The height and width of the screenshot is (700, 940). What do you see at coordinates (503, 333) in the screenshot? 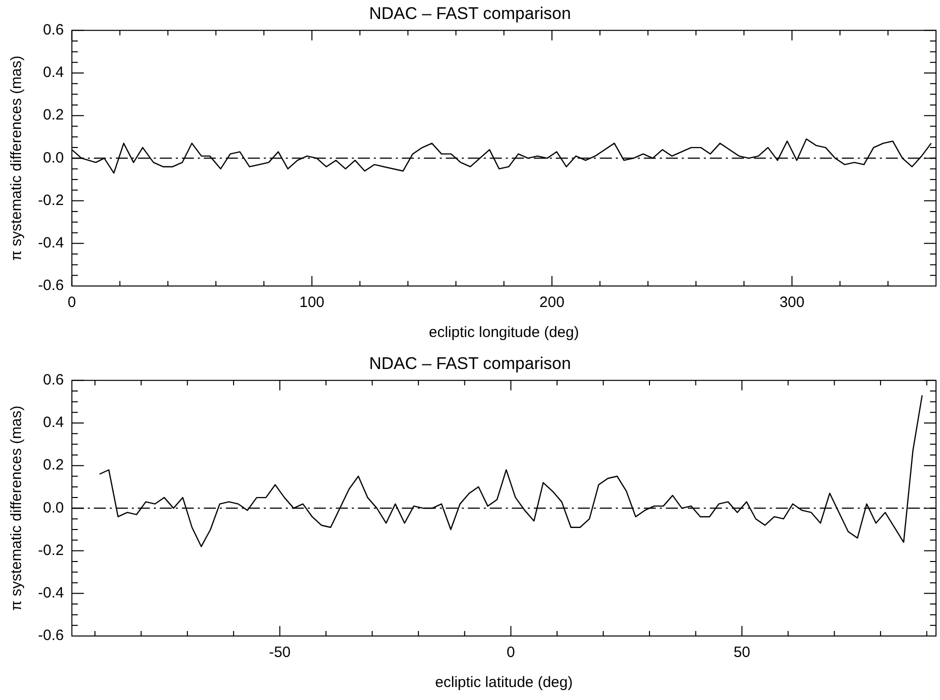
I see `x-axis-title: ecliptic longitude (deg)` at bounding box center [503, 333].